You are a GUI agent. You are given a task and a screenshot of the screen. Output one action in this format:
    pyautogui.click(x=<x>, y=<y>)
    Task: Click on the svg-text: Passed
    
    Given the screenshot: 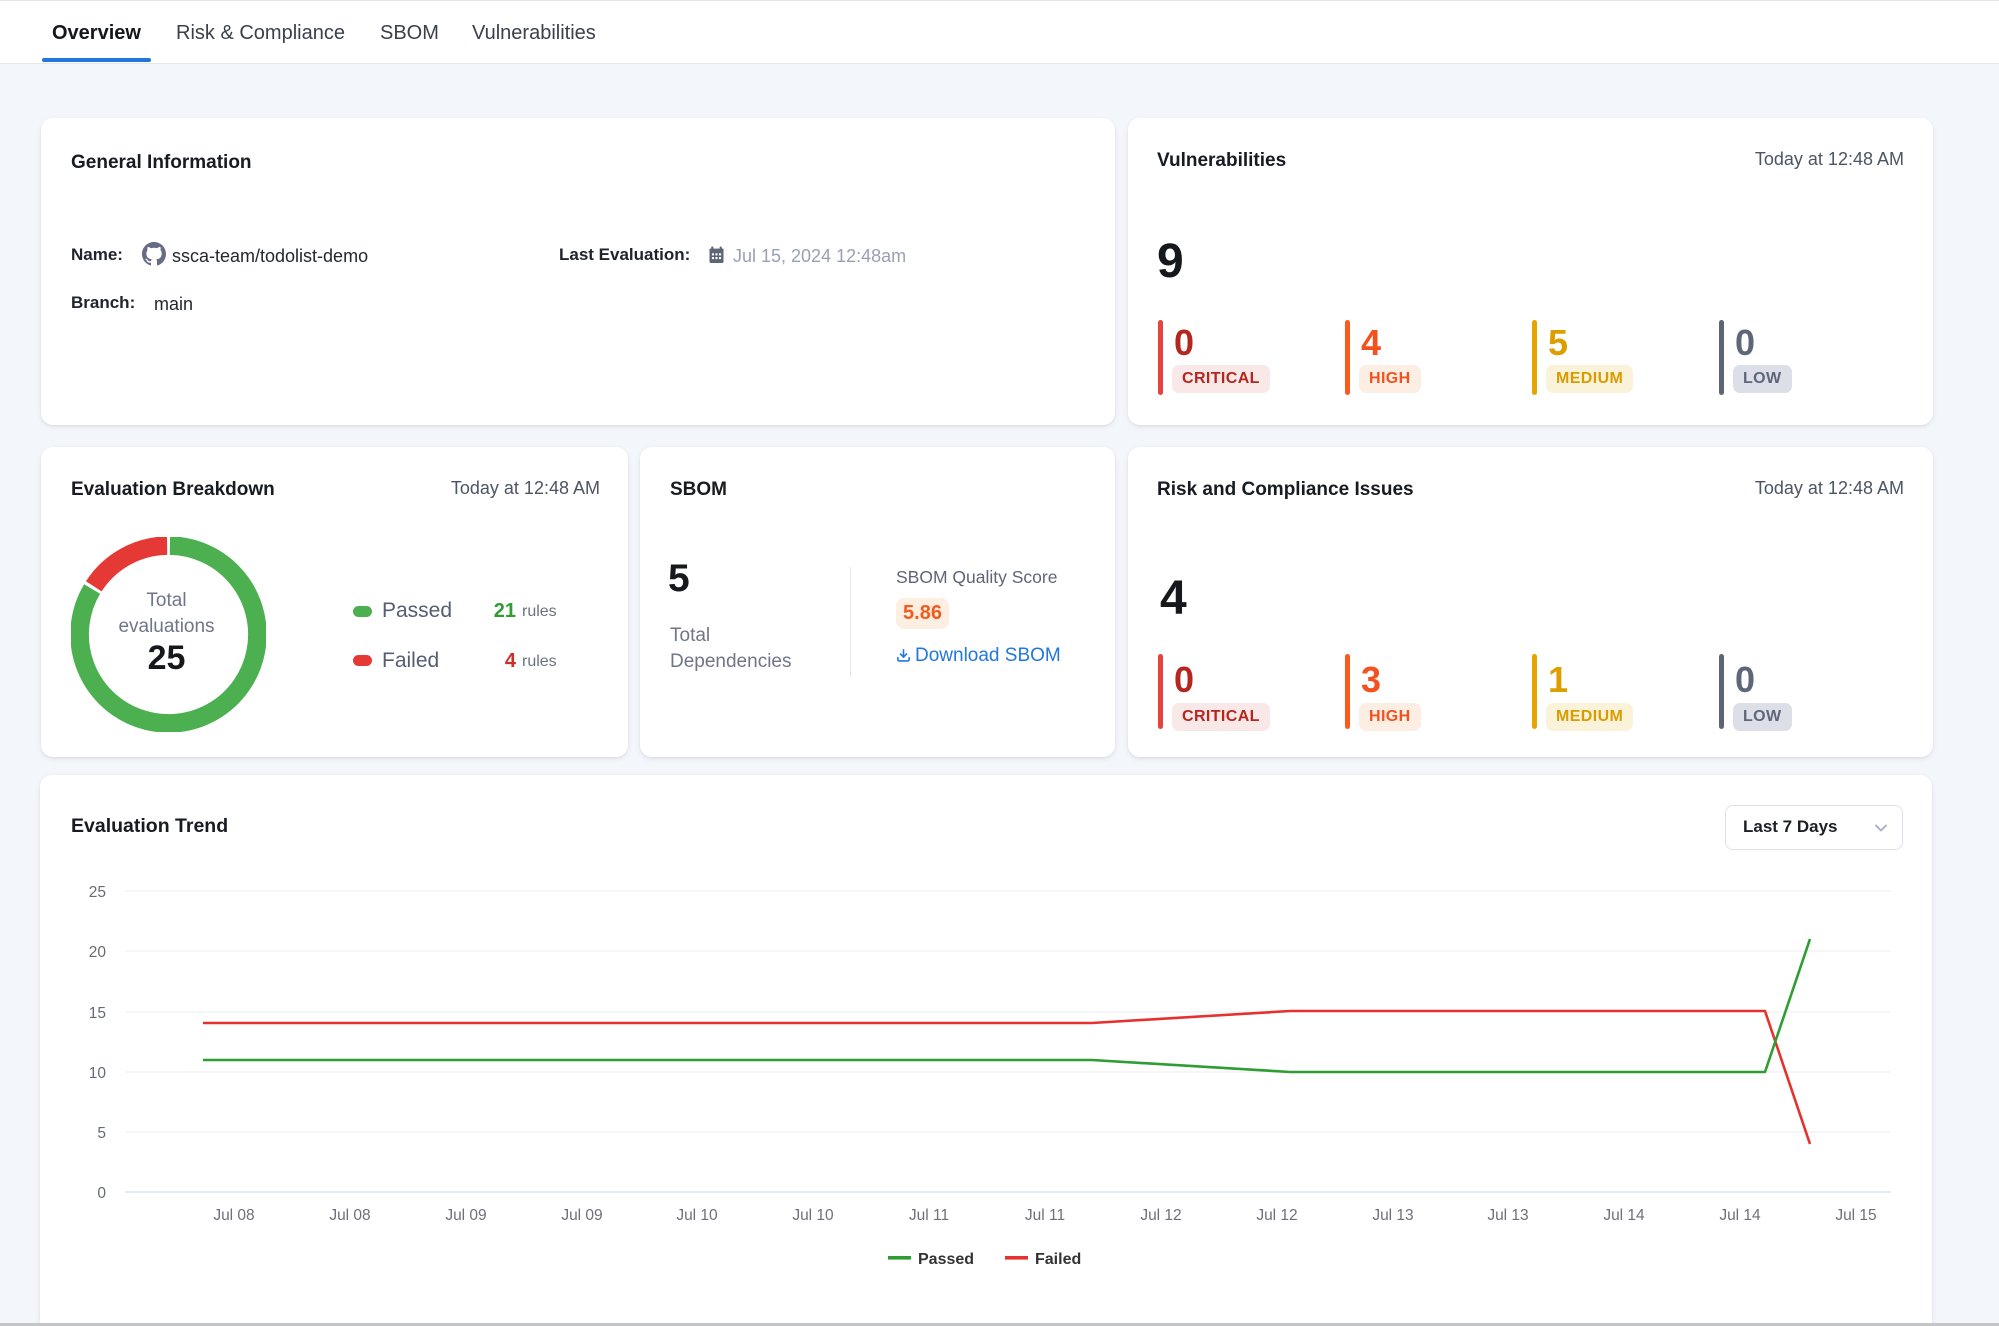 What is the action you would take?
    pyautogui.click(x=946, y=1259)
    